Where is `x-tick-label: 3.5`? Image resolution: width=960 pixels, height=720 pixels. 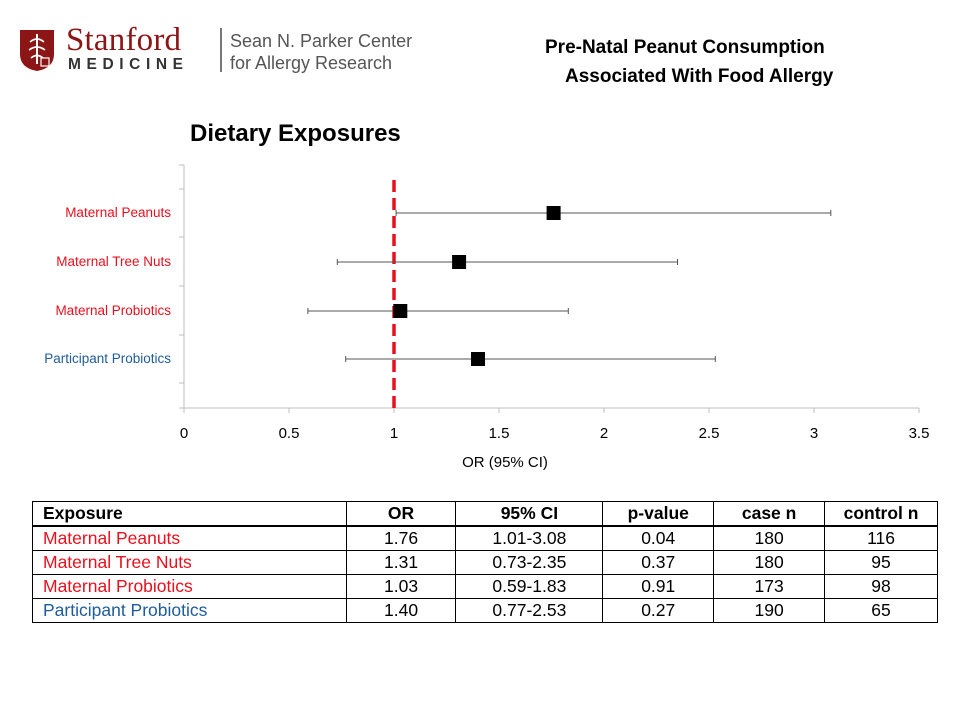 x-tick-label: 3.5 is located at coordinates (919, 433).